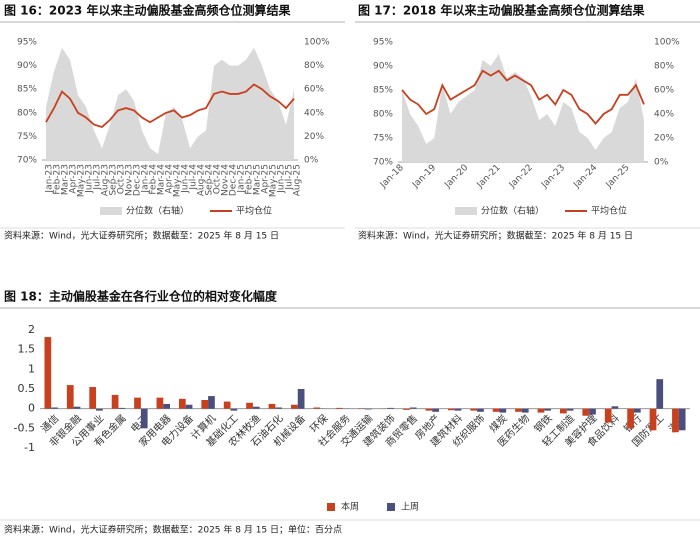 The height and width of the screenshot is (540, 700). I want to click on x-tick-label: Jan-22, so click(521, 177).